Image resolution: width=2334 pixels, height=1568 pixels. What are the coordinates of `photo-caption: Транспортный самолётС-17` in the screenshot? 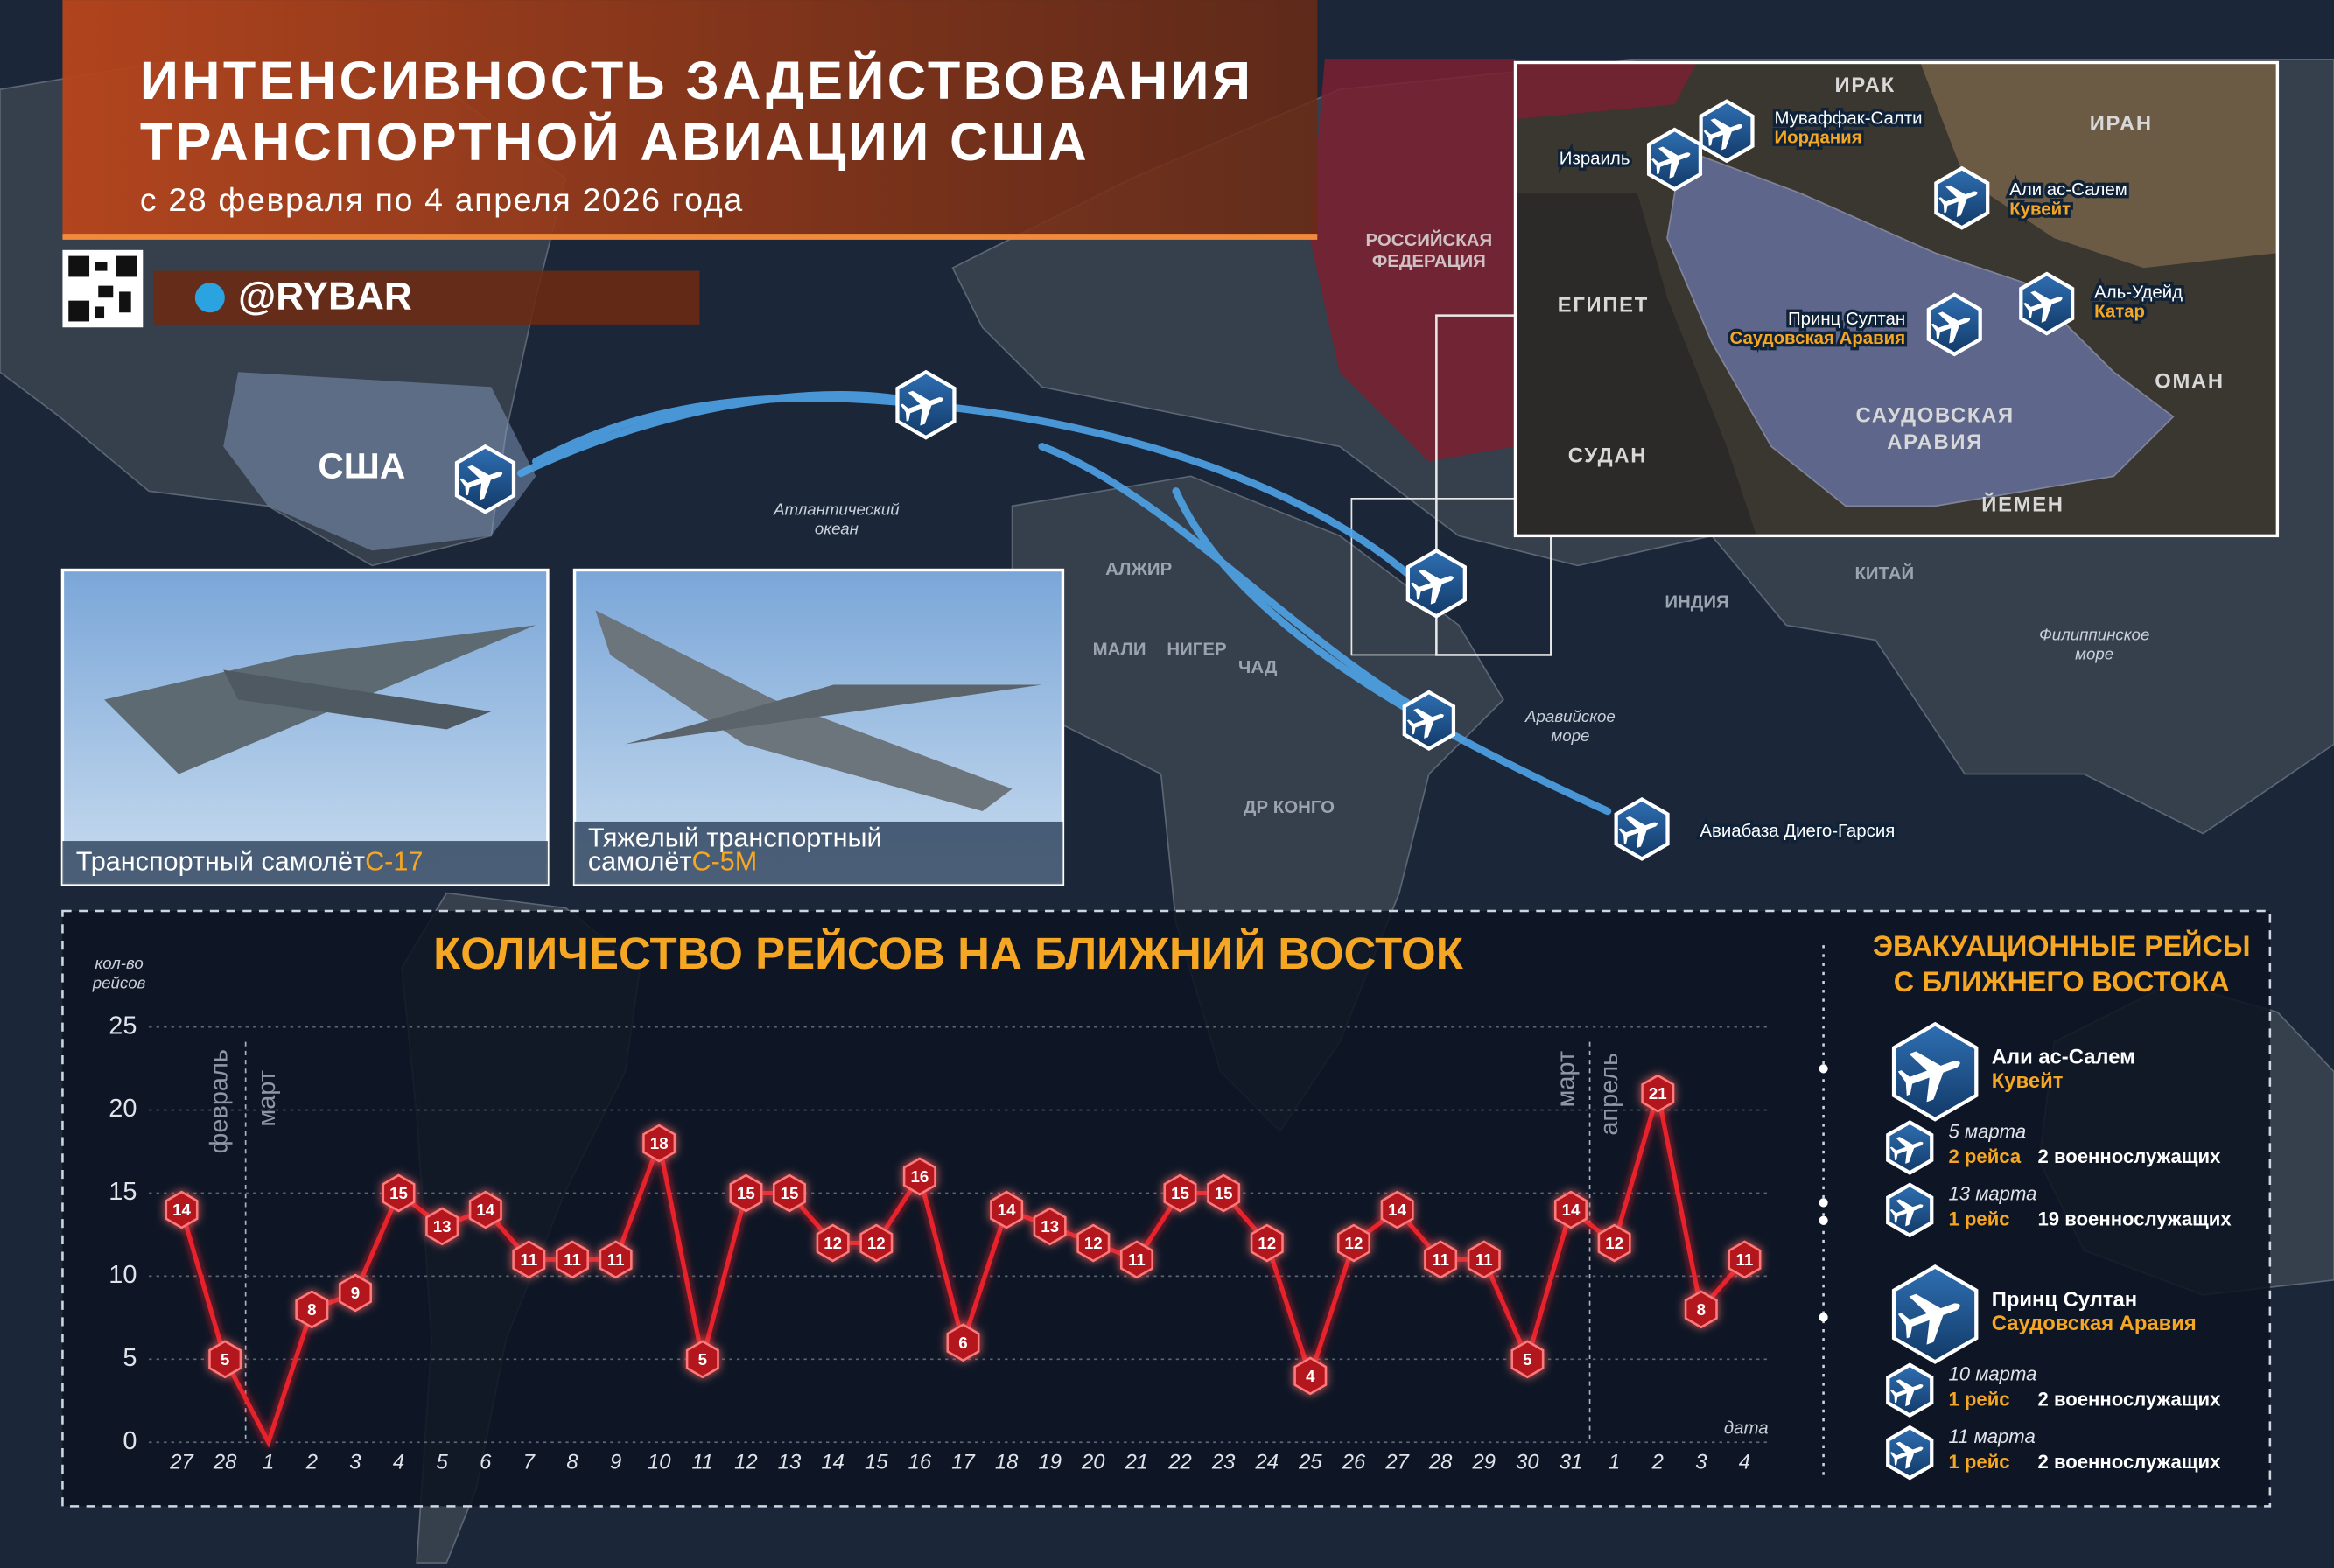 It's located at (250, 862).